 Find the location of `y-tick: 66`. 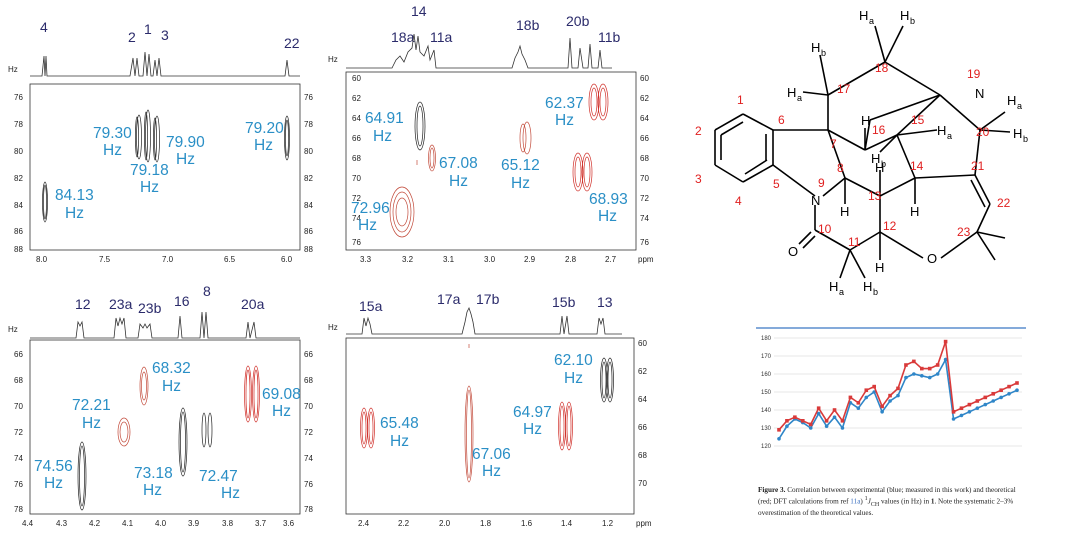

y-tick: 66 is located at coordinates (356, 138).